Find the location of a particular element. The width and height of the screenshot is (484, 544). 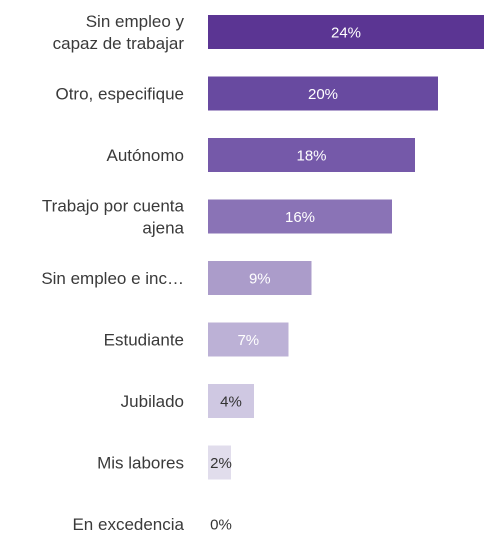

category-label-3: Trabajo por cuenta ajena is located at coordinates (113, 217).